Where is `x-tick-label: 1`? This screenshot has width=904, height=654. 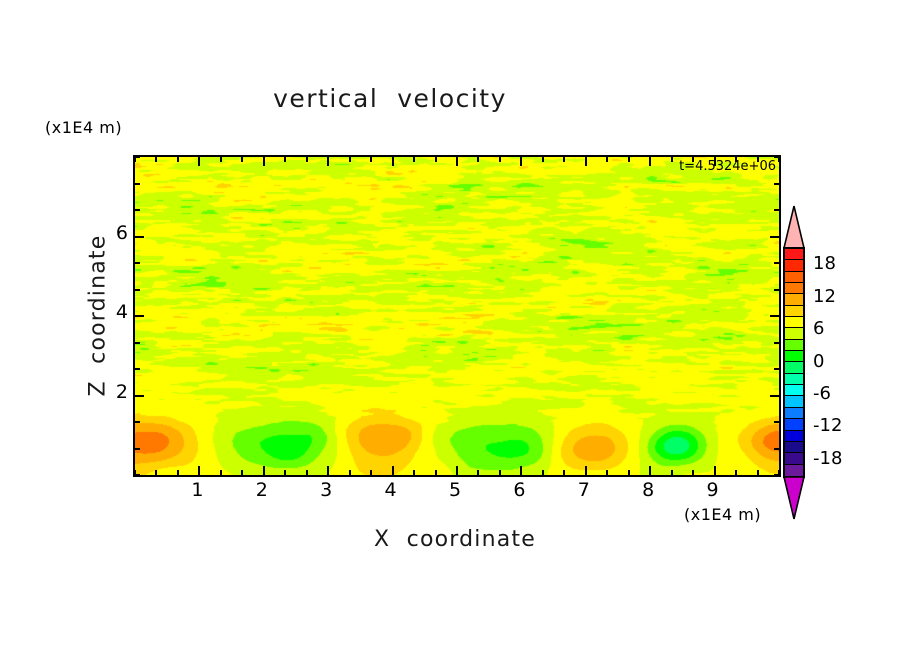
x-tick-label: 1 is located at coordinates (197, 490).